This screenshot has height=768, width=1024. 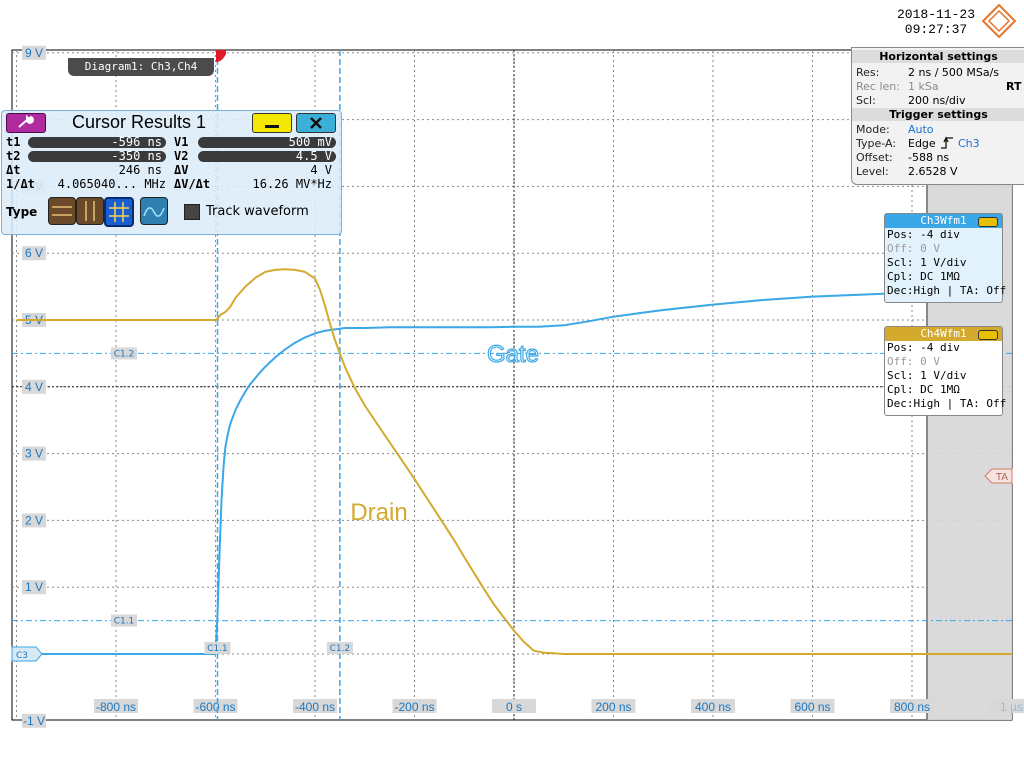 I want to click on ch3-ground-marker: C3, so click(x=27, y=654).